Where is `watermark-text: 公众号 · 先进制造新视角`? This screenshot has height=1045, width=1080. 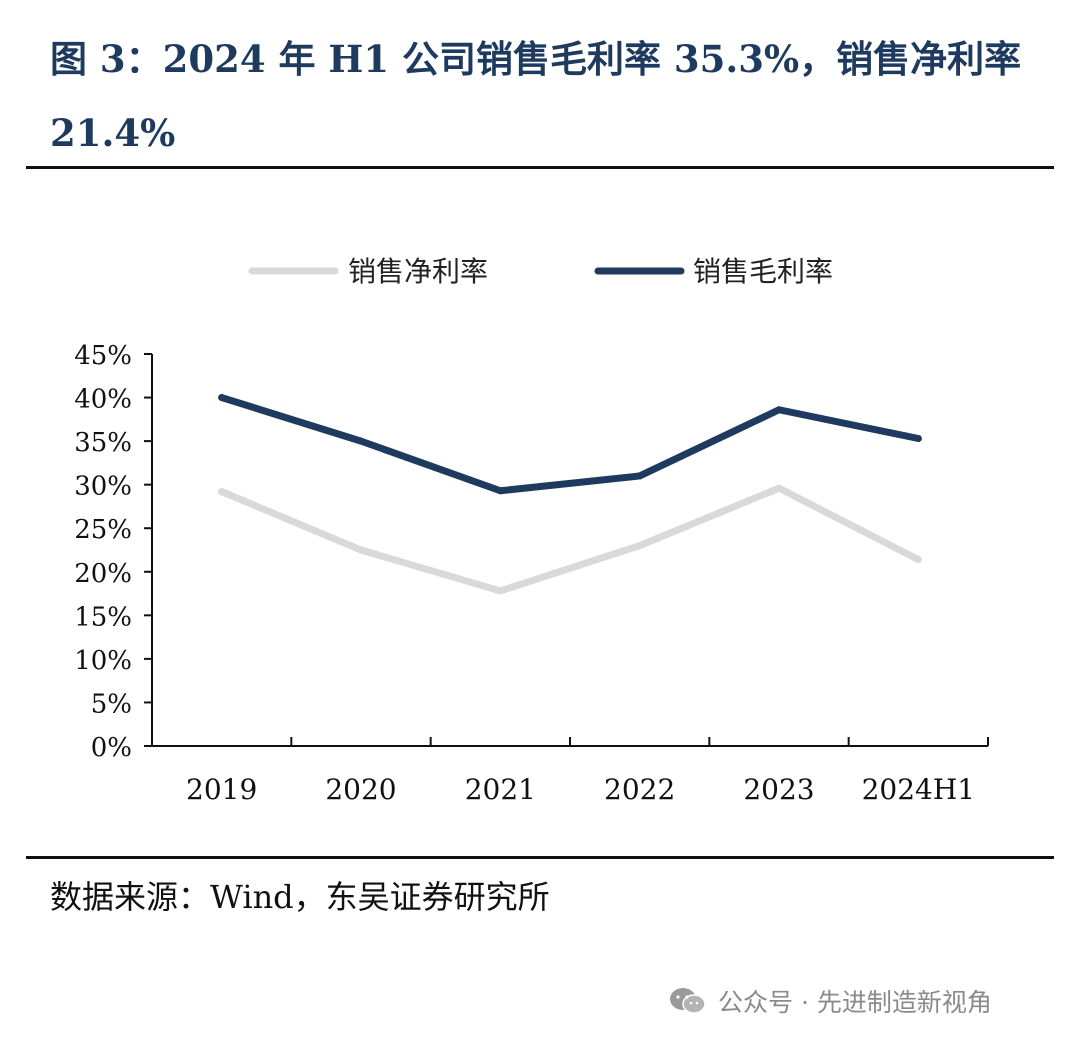 watermark-text: 公众号 · 先进制造新视角 is located at coordinates (855, 1002).